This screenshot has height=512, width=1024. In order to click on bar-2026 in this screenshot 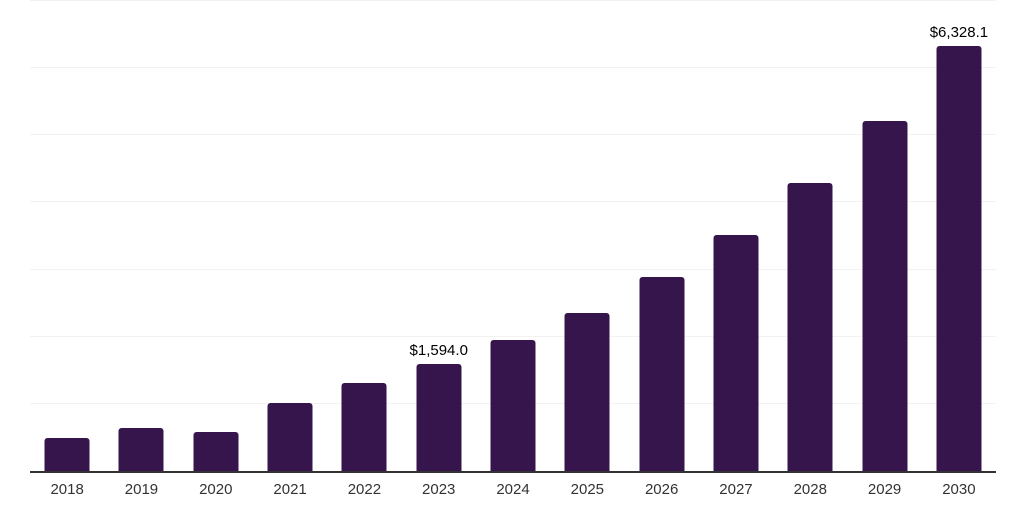, I will do `click(662, 373)`.